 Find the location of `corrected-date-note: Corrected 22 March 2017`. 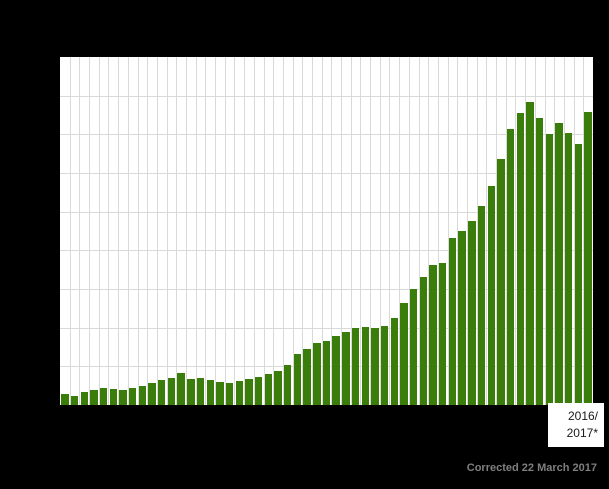

corrected-date-note: Corrected 22 March 2017 is located at coordinates (531, 468).